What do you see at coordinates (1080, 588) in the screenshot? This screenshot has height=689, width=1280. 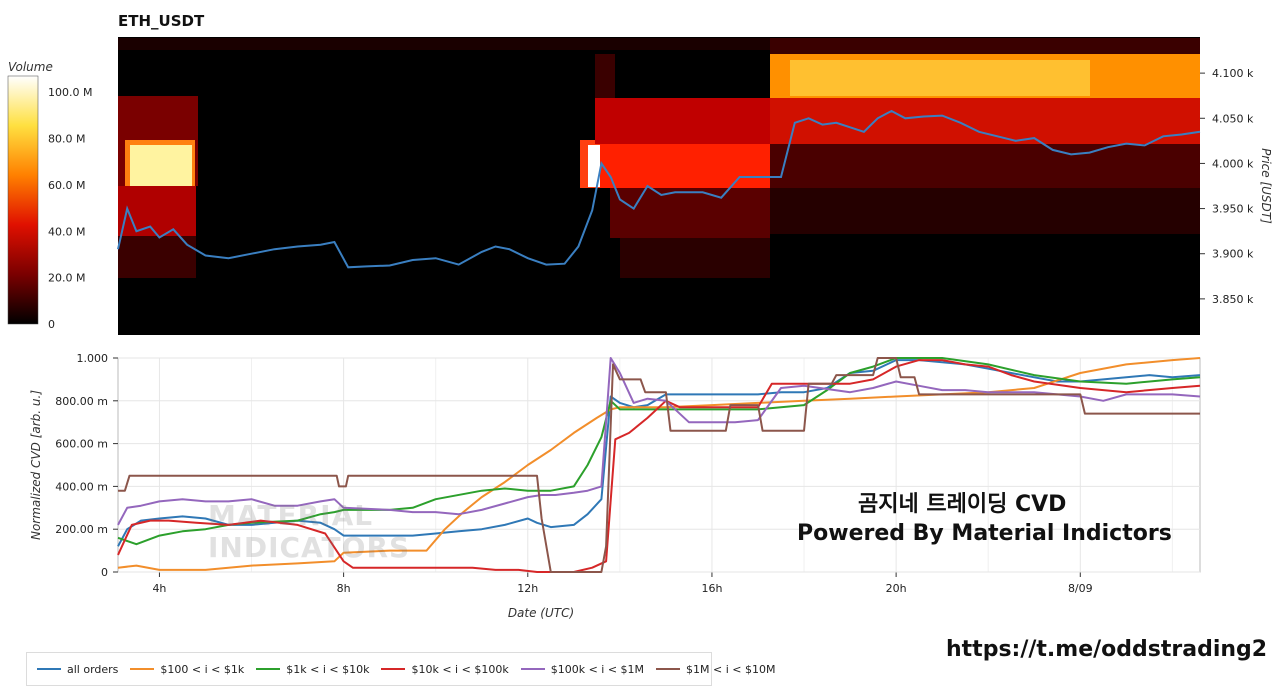 I see `cvd-x-tick-label: 8/09` at bounding box center [1080, 588].